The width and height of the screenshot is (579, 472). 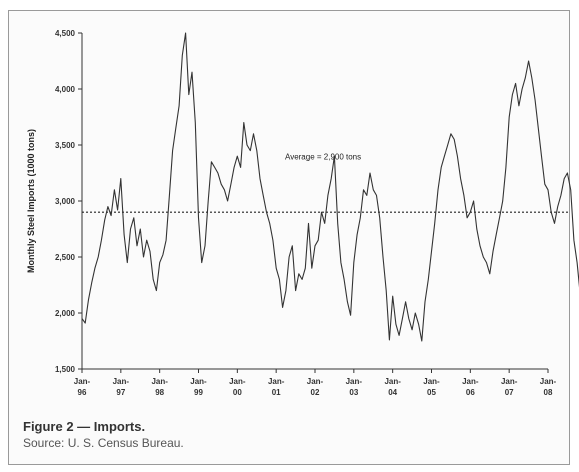 What do you see at coordinates (392, 392) in the screenshot?
I see `x-tick-label-bottom: 04` at bounding box center [392, 392].